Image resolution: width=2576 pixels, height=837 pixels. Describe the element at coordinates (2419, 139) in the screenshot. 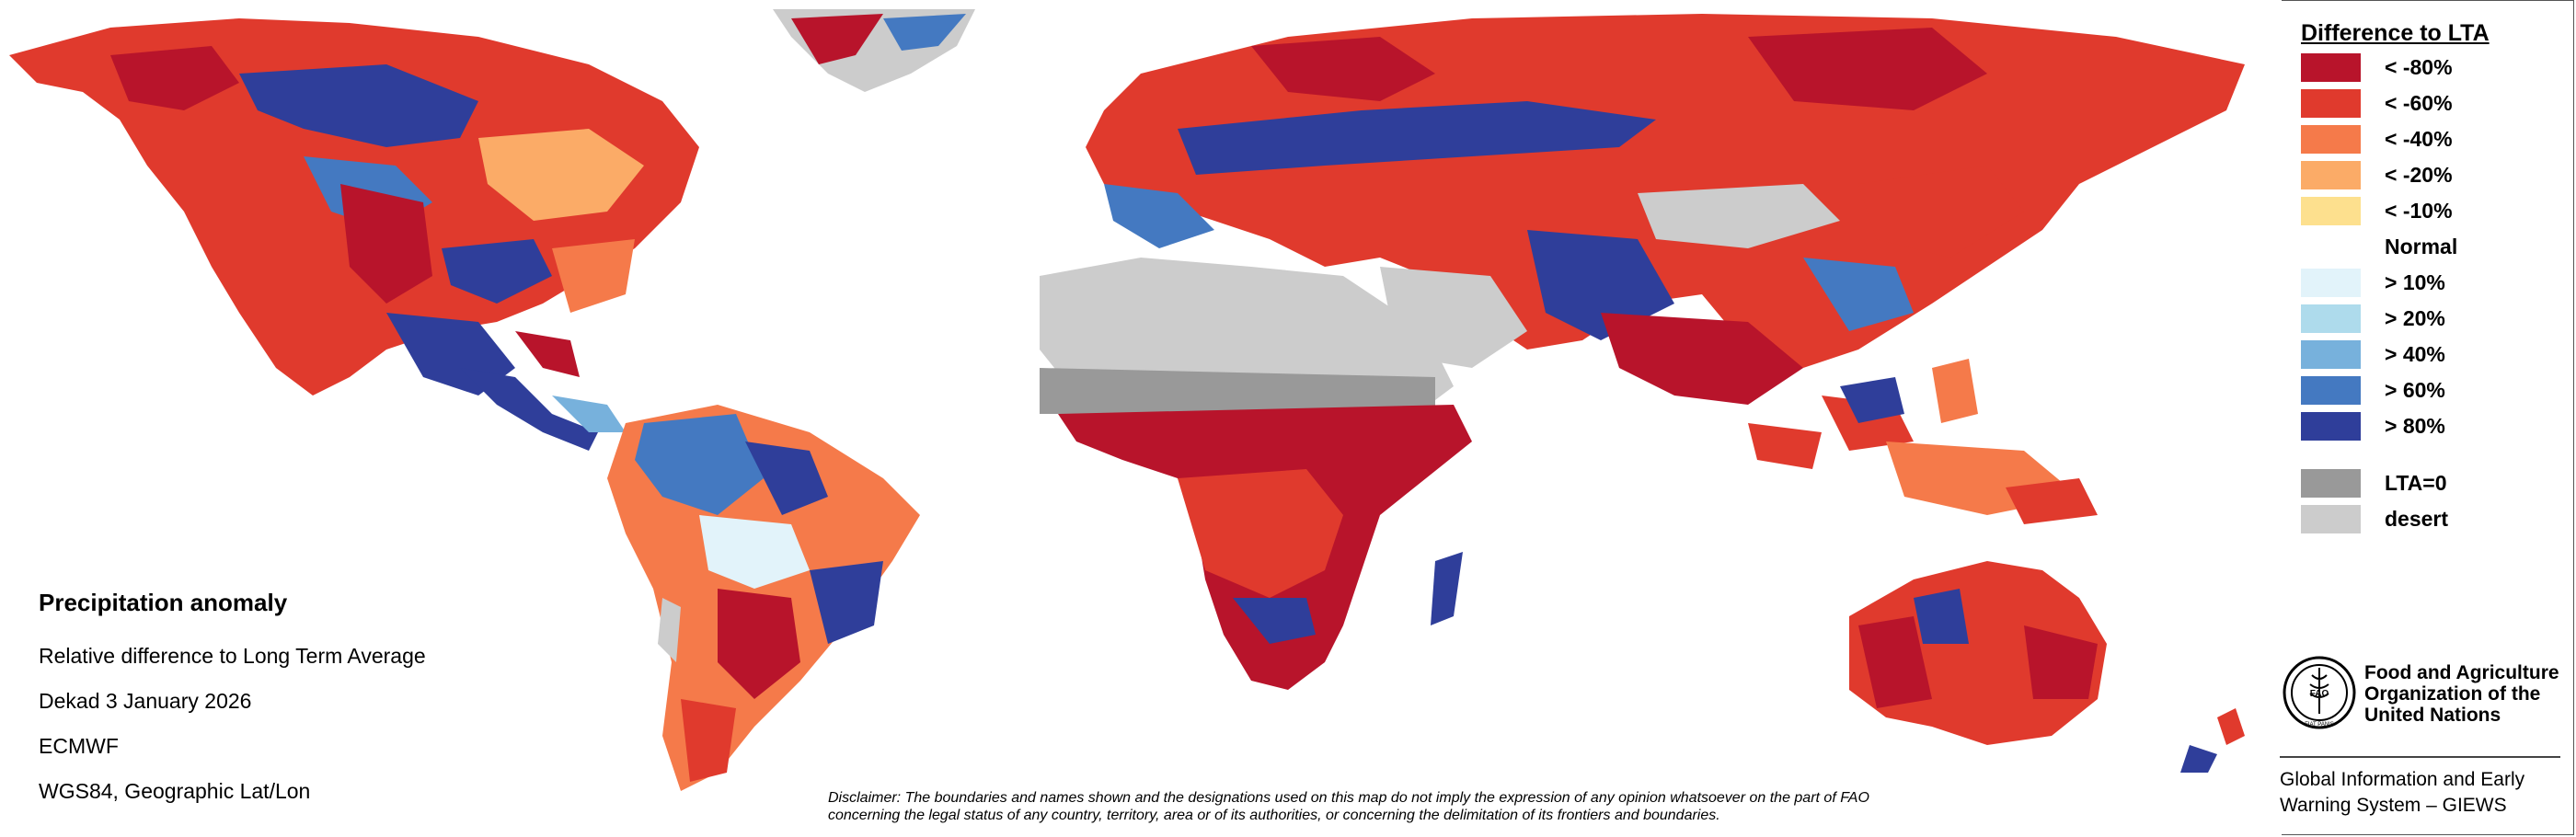

I see `legend-label: < -40%` at that location.